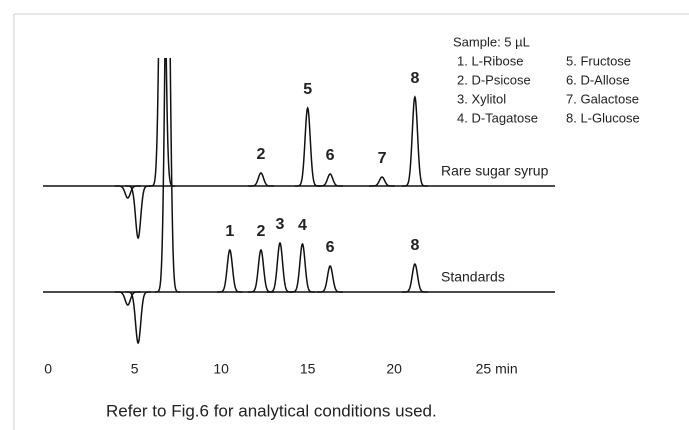 The height and width of the screenshot is (430, 689). I want to click on x-tick-label: 15, so click(308, 369).